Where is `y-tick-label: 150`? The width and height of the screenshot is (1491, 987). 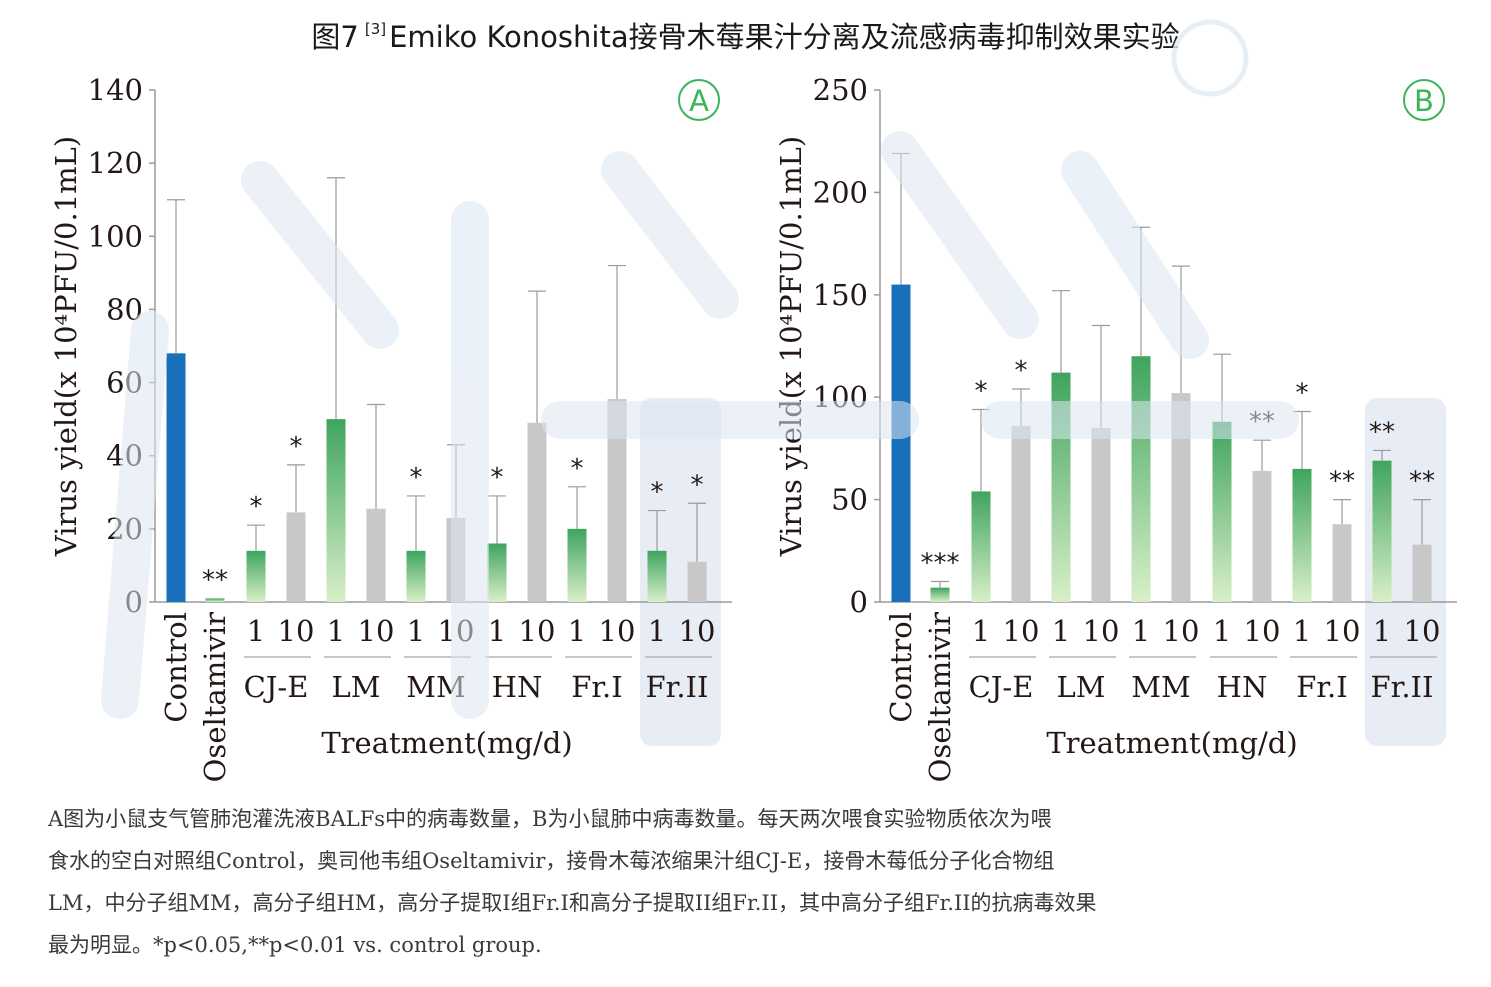 y-tick-label: 150 is located at coordinates (840, 295).